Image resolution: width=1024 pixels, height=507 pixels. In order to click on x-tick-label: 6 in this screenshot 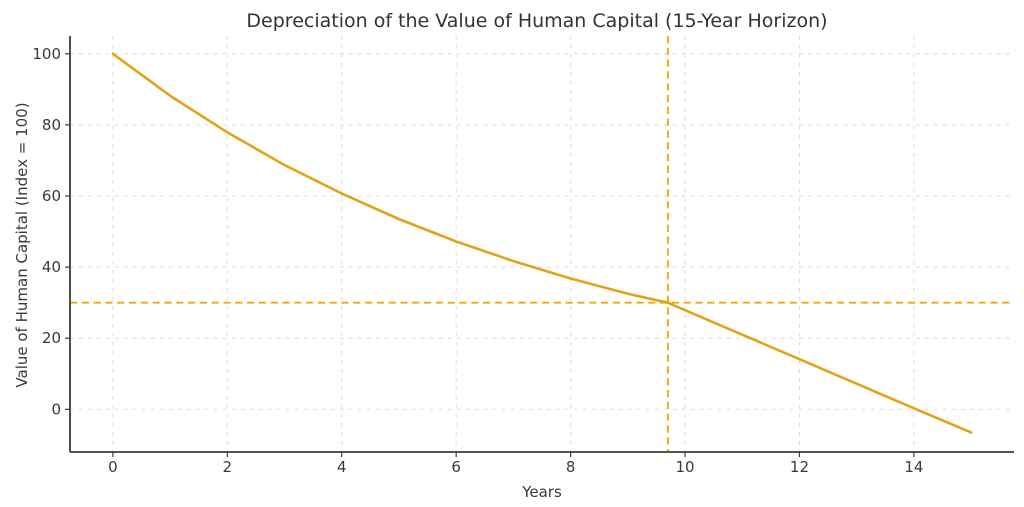, I will do `click(456, 467)`.